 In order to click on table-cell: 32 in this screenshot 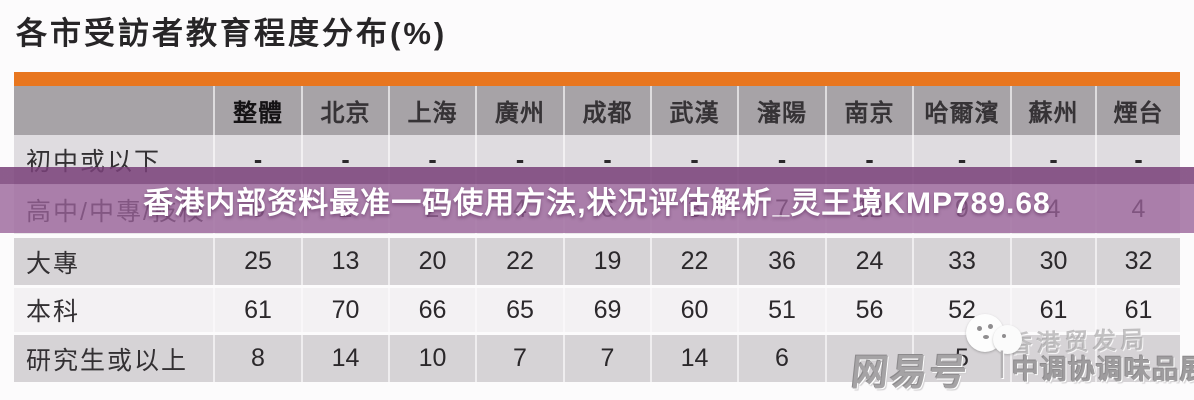, I will do `click(1138, 260)`.